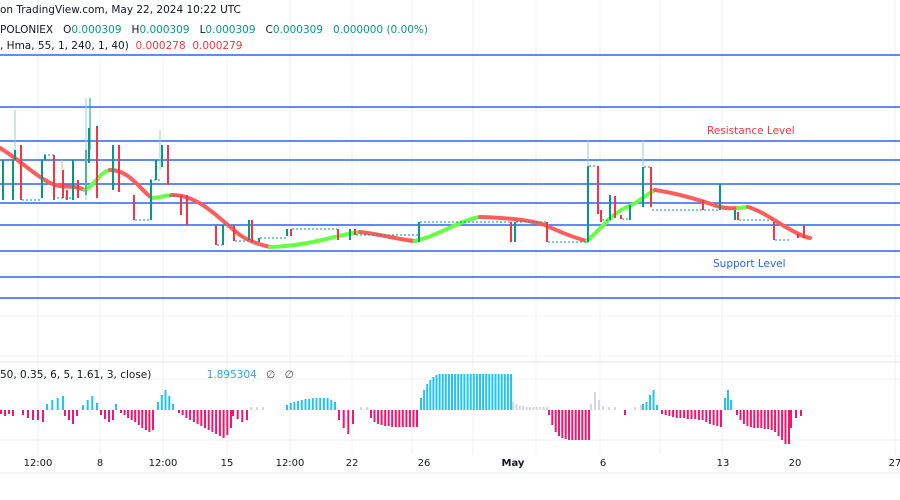 This screenshot has height=500, width=900. What do you see at coordinates (424, 463) in the screenshot?
I see `time-axis-tick: 26` at bounding box center [424, 463].